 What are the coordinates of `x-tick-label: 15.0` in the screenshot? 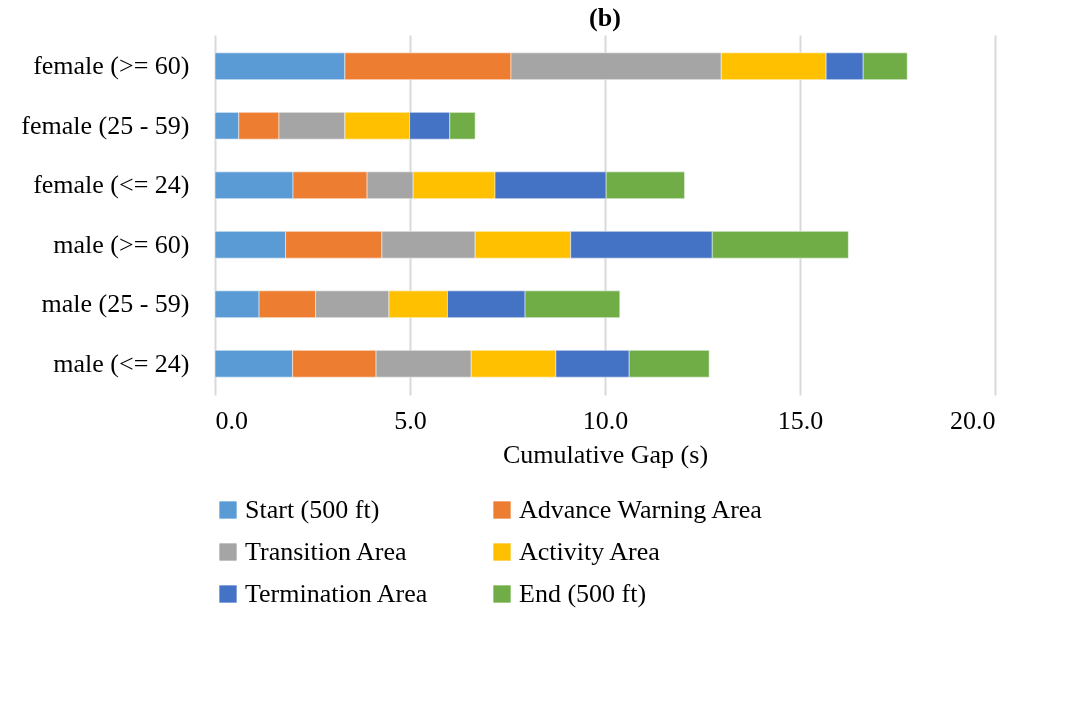 It's located at (800, 420).